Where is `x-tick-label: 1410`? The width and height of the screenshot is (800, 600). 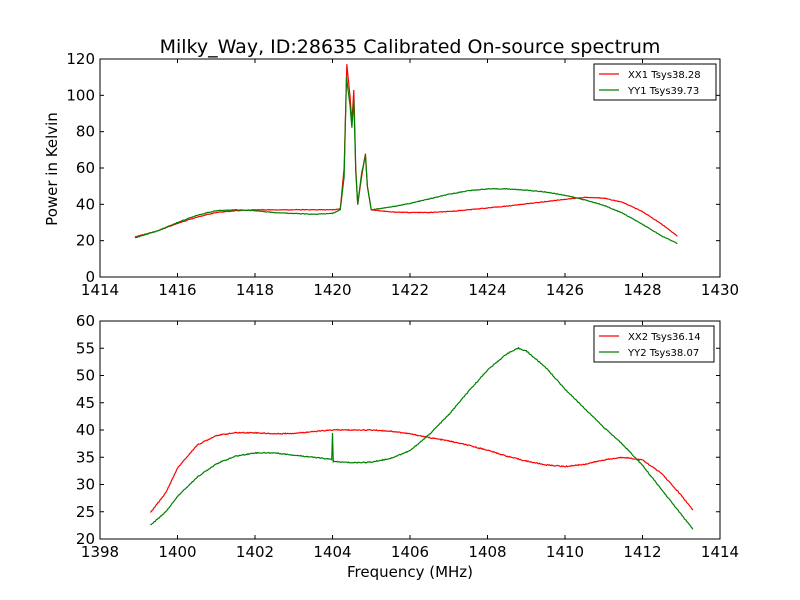
x-tick-label: 1410 is located at coordinates (565, 552).